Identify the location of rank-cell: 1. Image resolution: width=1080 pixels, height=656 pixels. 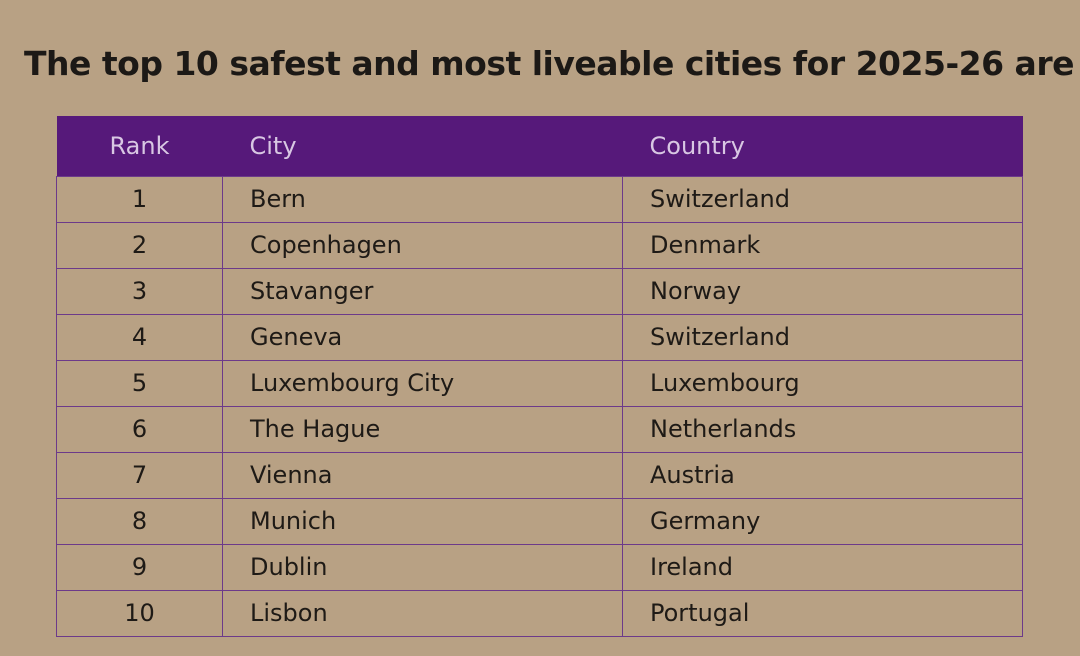
(139, 199).